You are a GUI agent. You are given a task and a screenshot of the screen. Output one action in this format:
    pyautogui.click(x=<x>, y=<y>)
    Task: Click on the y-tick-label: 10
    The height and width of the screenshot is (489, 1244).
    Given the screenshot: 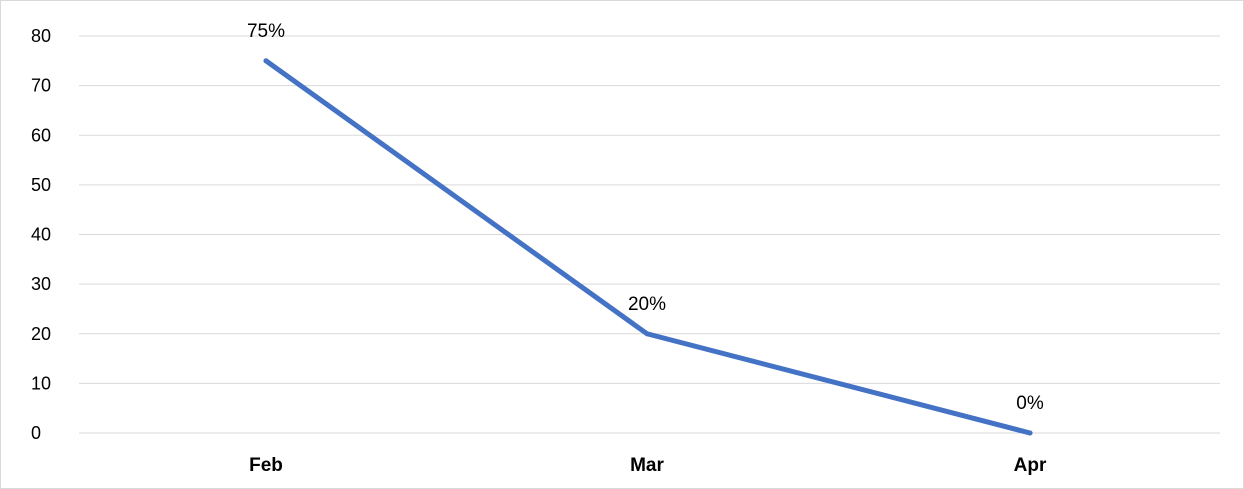 What is the action you would take?
    pyautogui.click(x=41, y=383)
    